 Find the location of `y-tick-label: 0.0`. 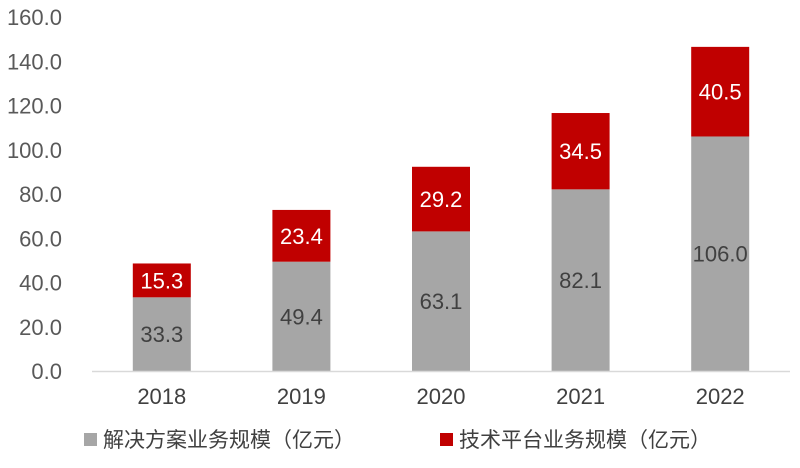

y-tick-label: 0.0 is located at coordinates (46, 371).